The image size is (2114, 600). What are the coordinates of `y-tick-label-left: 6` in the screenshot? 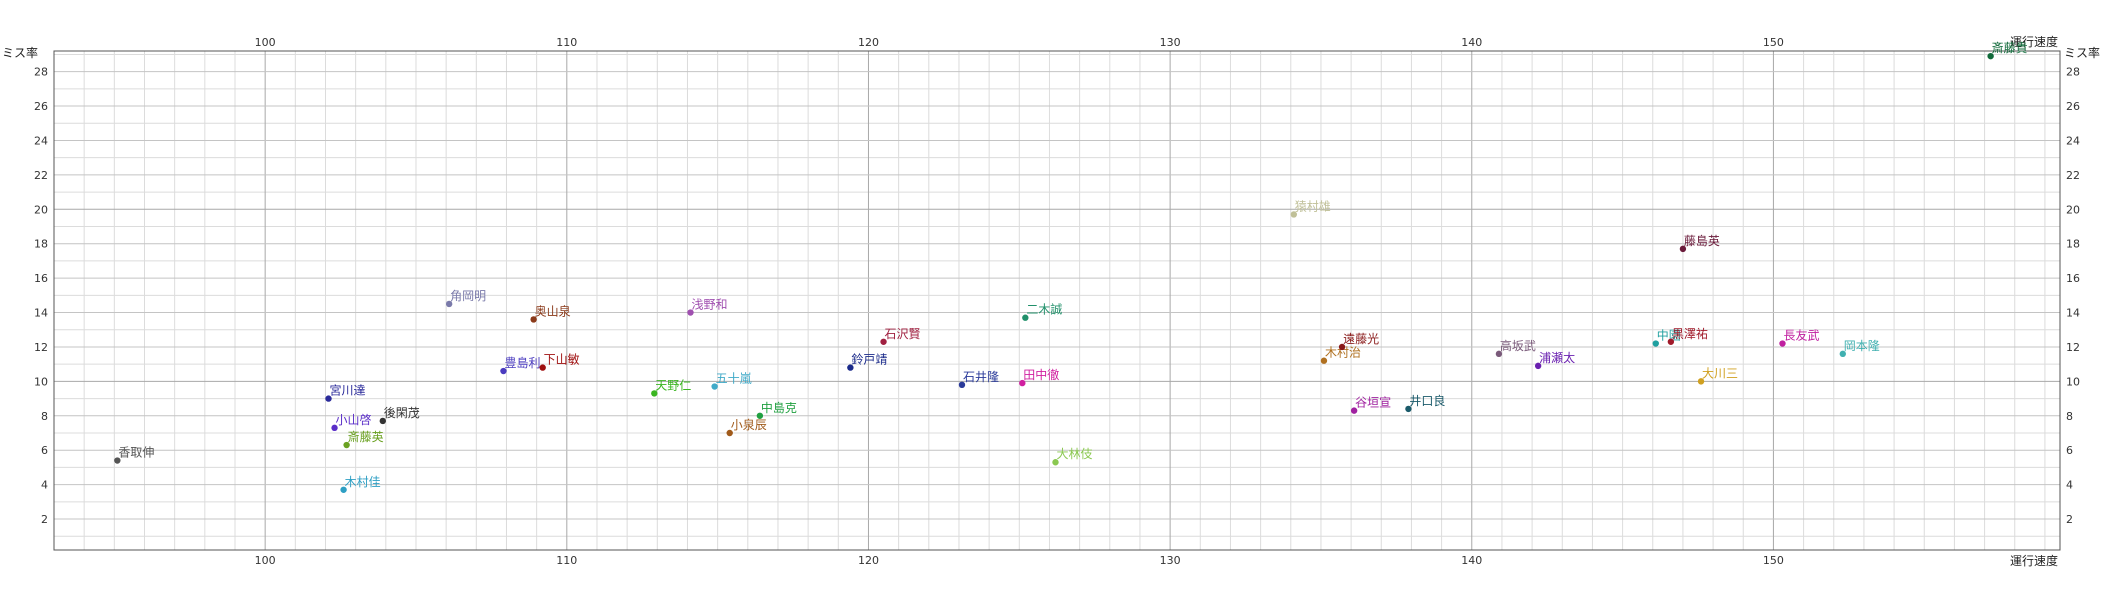 It's located at (44, 450).